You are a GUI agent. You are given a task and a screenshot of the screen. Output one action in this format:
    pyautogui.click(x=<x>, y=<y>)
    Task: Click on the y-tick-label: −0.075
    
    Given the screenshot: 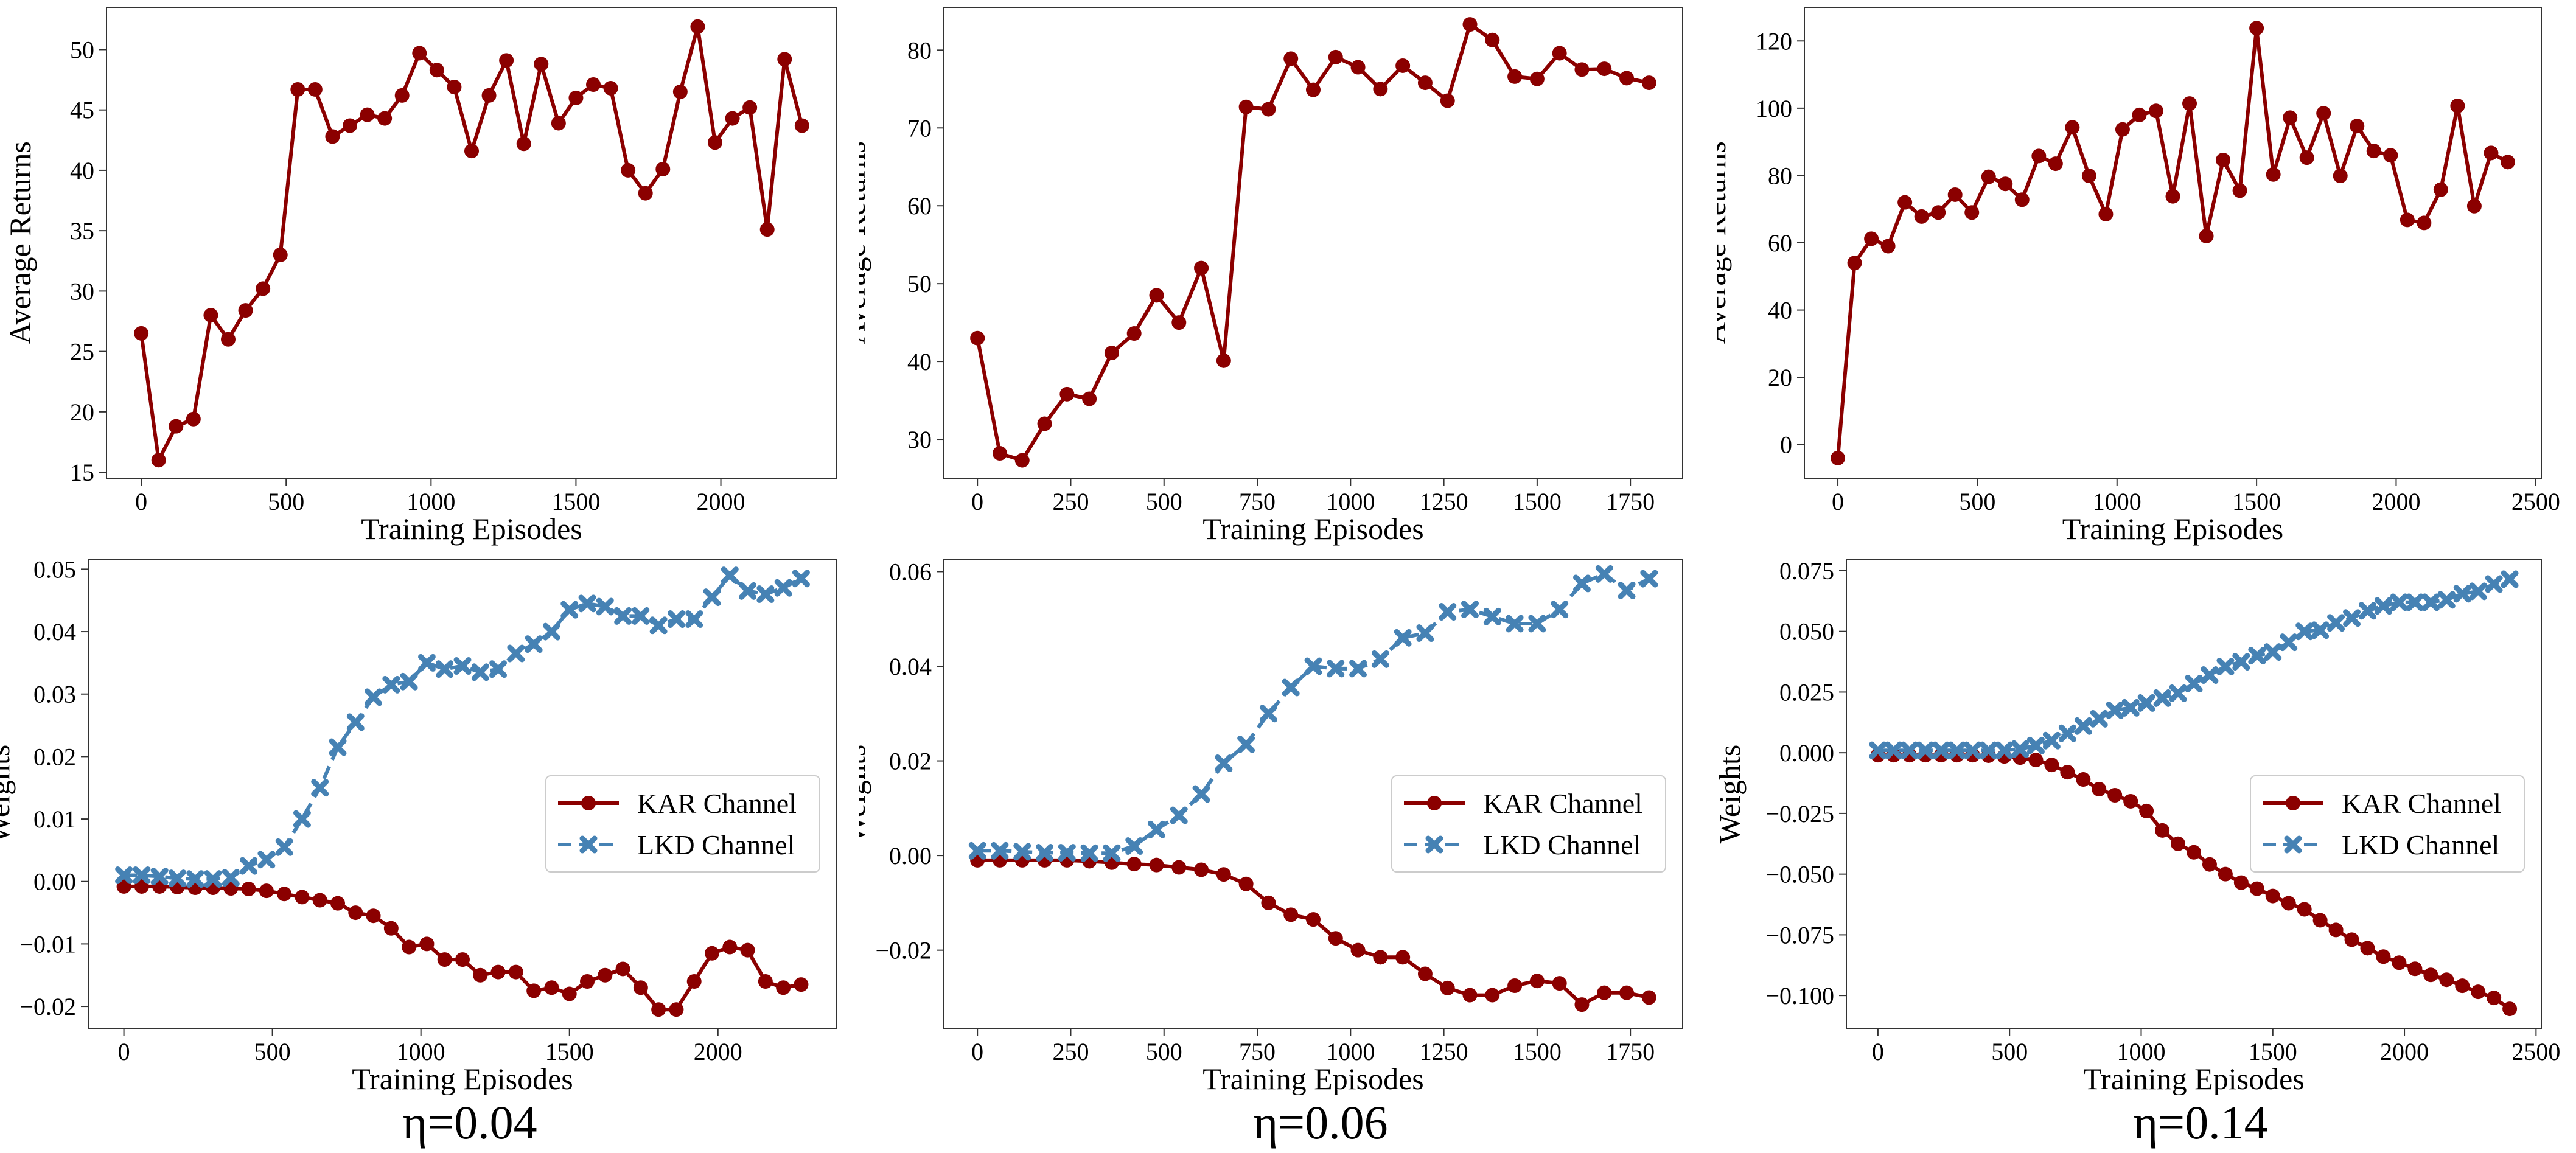 What is the action you would take?
    pyautogui.click(x=1799, y=935)
    